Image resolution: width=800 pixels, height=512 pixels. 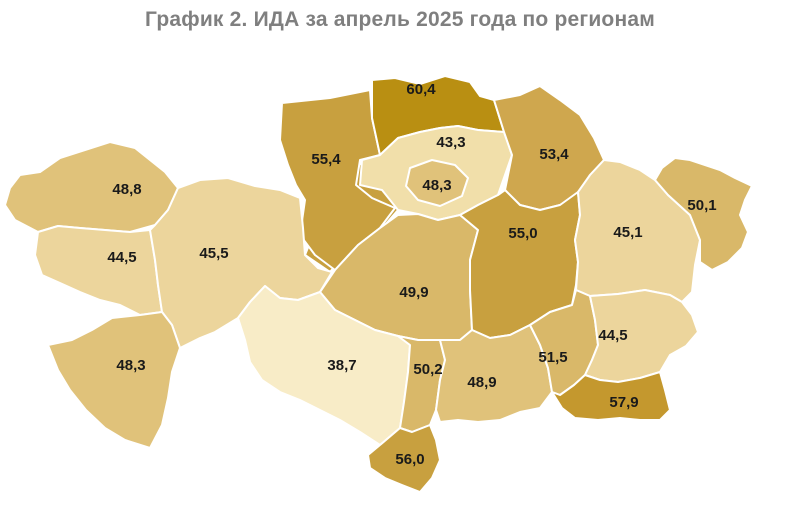 What do you see at coordinates (409, 459) in the screenshot?
I see `label-shymkent: 56,0` at bounding box center [409, 459].